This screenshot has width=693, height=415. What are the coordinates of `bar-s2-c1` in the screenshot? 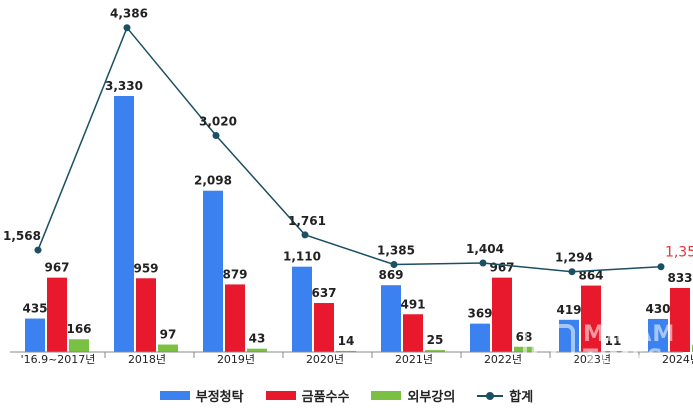 It's located at (168, 348).